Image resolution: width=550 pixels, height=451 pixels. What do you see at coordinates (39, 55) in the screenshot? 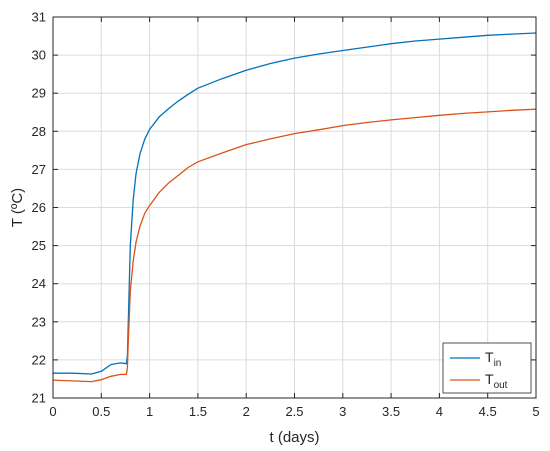
I see `y-tick-label: 30` at bounding box center [39, 55].